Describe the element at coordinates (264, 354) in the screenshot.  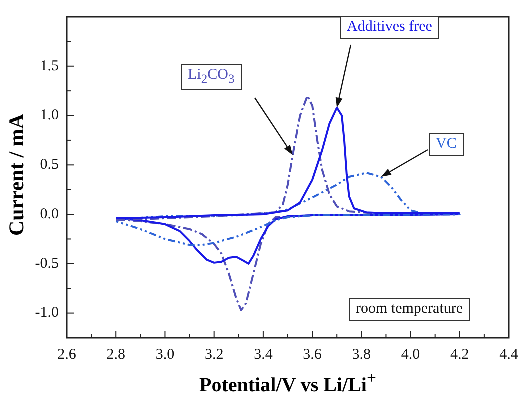
I see `x-tick-label: 3.4` at that location.